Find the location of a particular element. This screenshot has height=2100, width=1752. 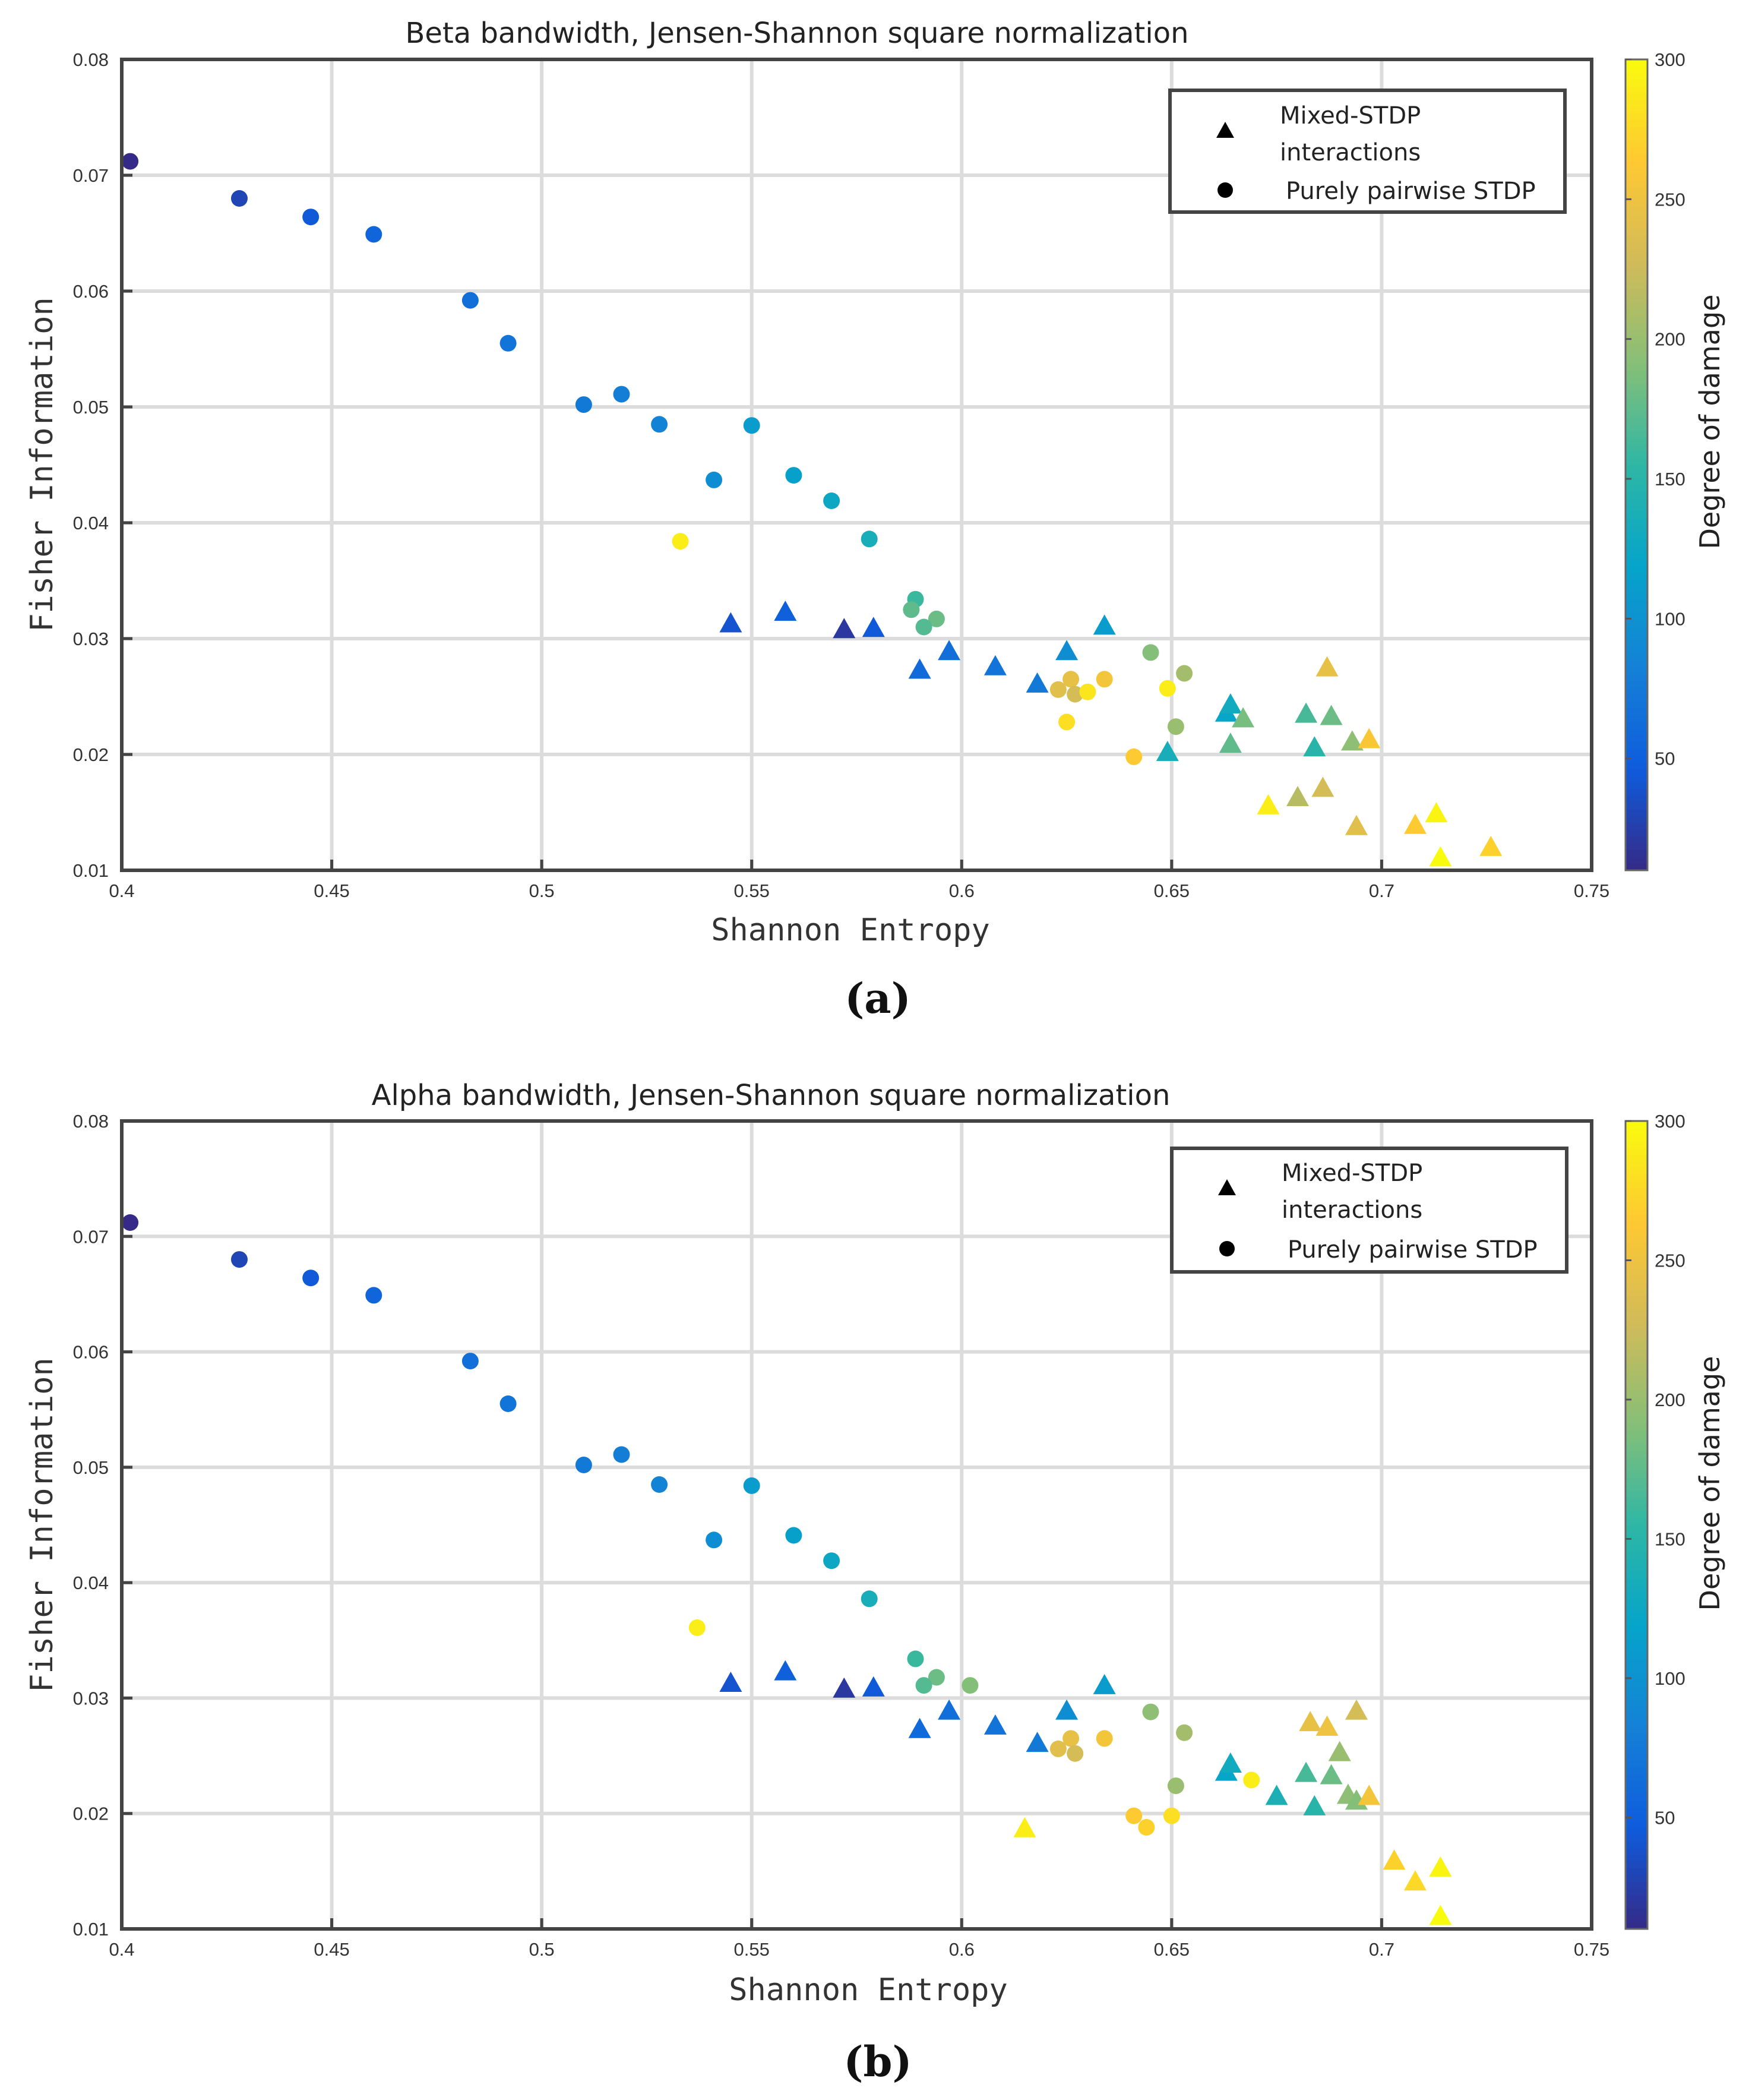

colorbar-gradient-a is located at coordinates (1636, 465).